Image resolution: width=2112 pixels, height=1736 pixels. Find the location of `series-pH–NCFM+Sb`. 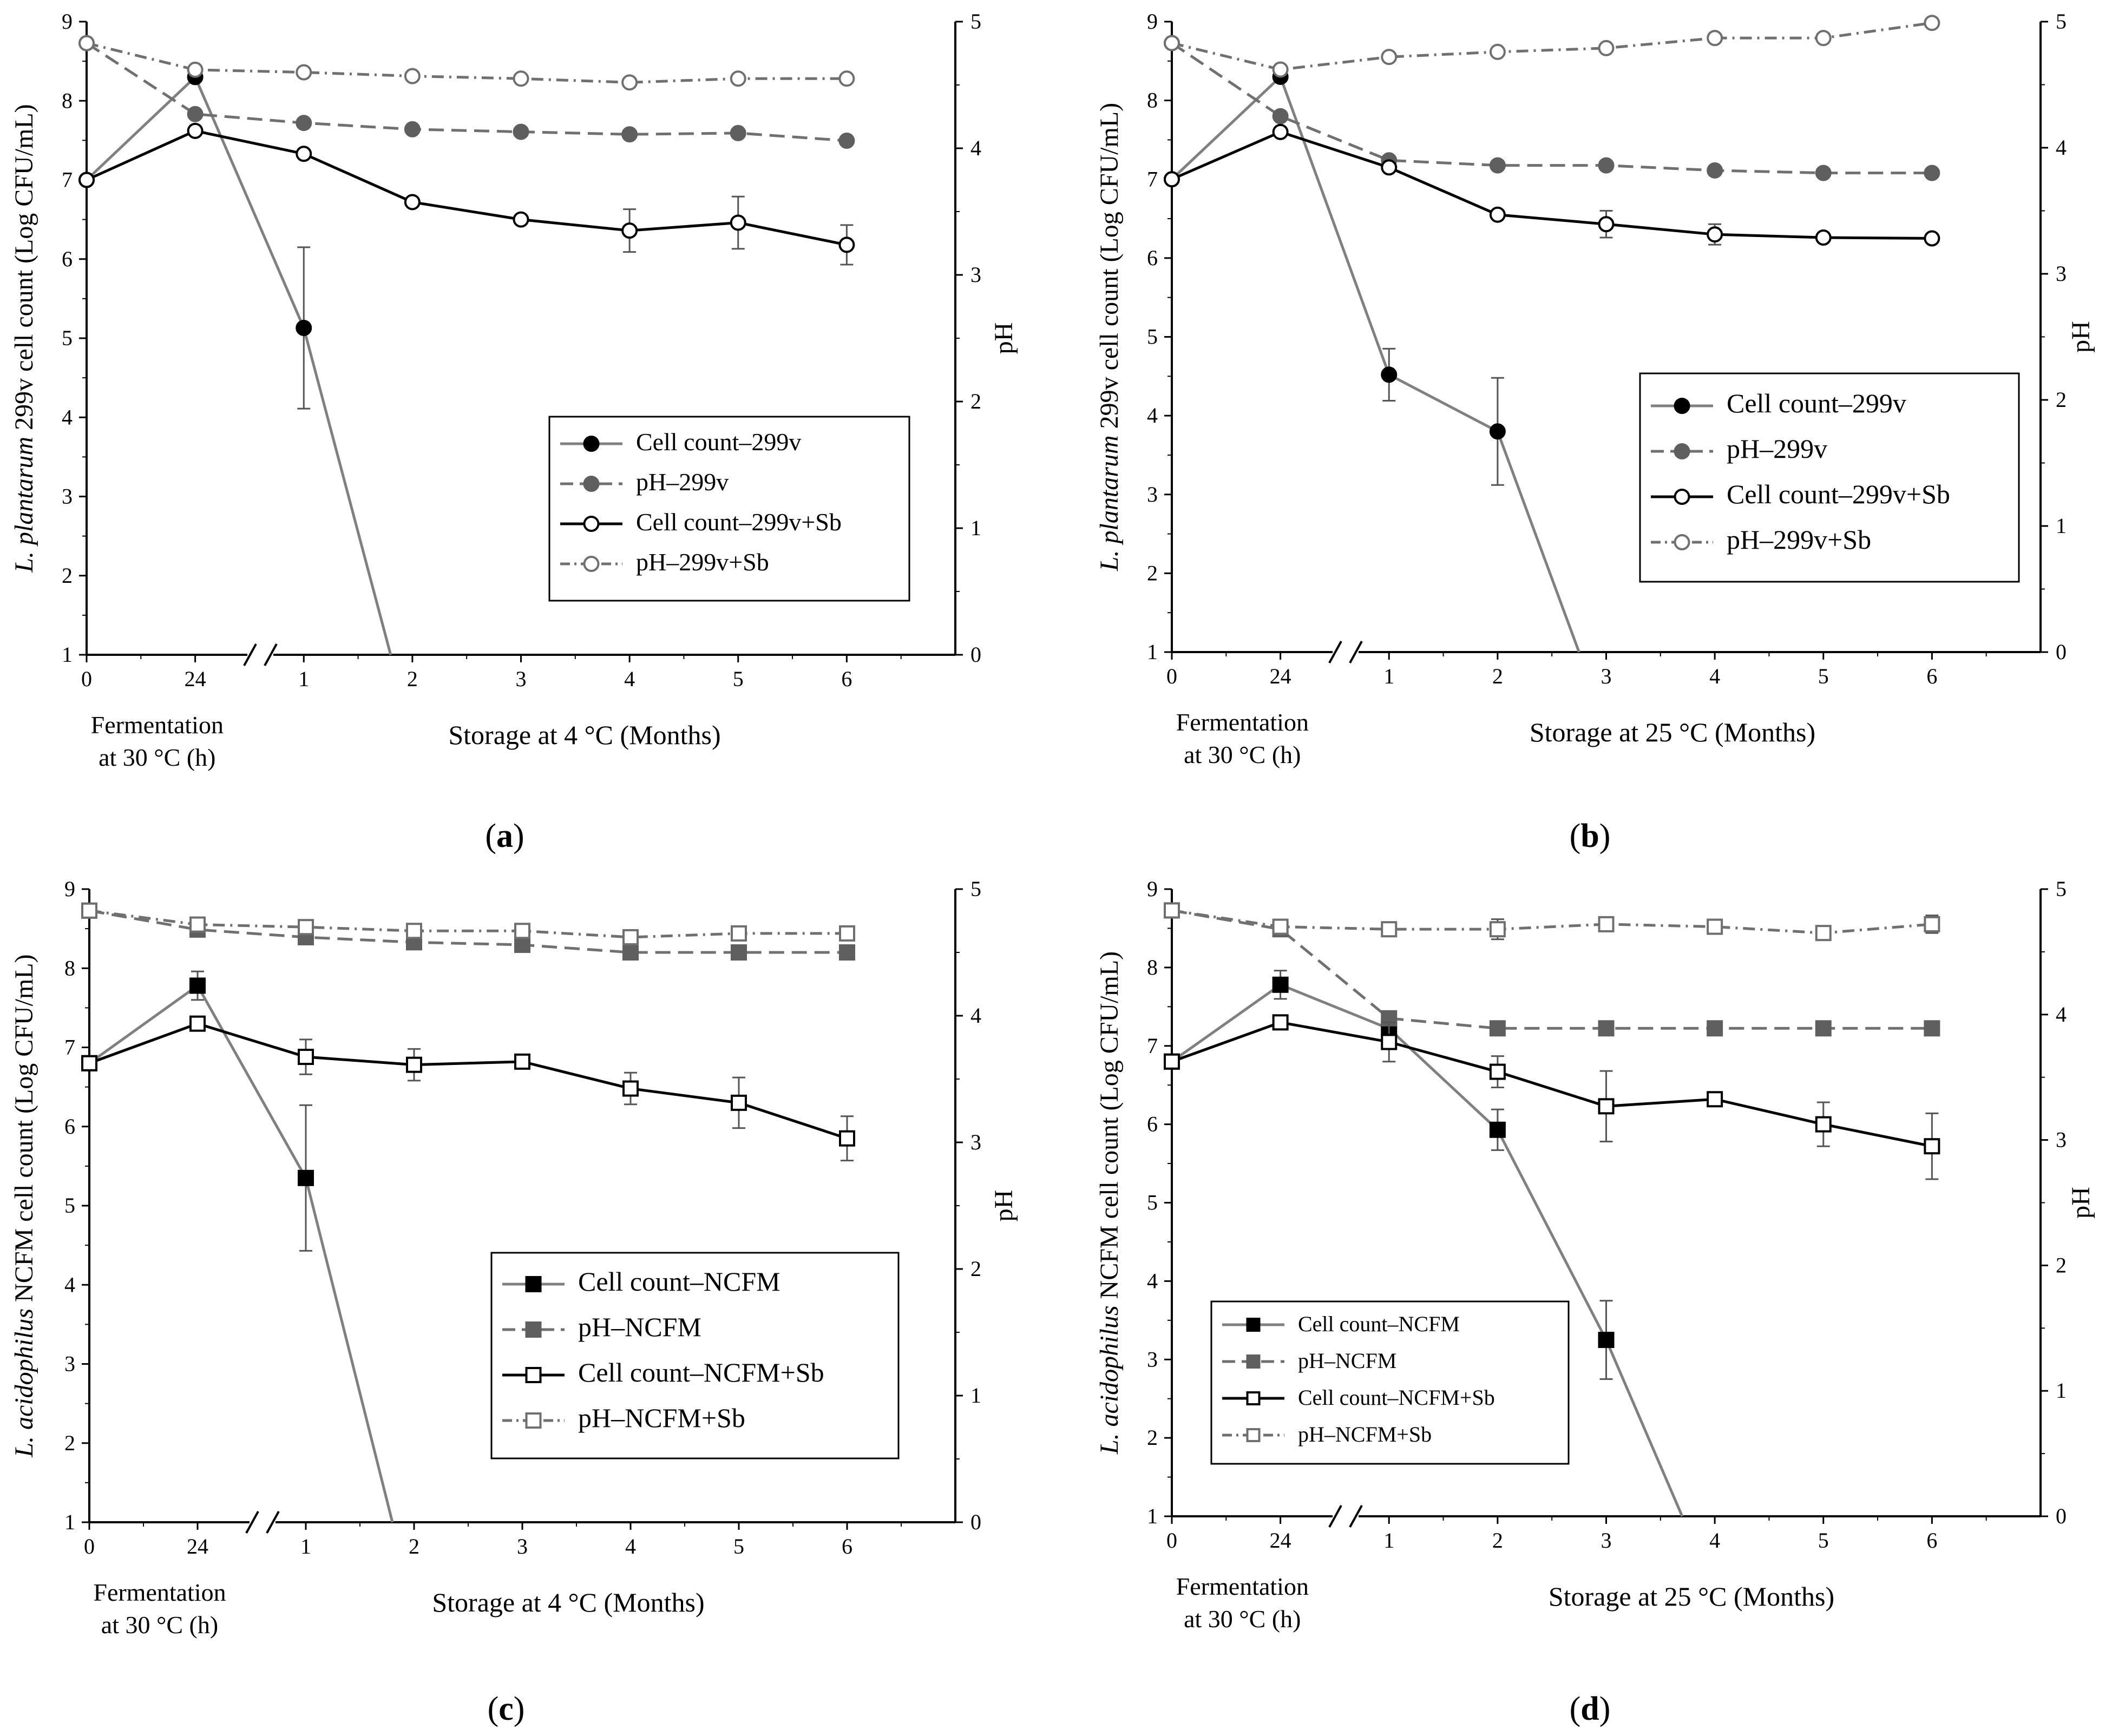

series-pH–NCFM+Sb is located at coordinates (1552, 922).